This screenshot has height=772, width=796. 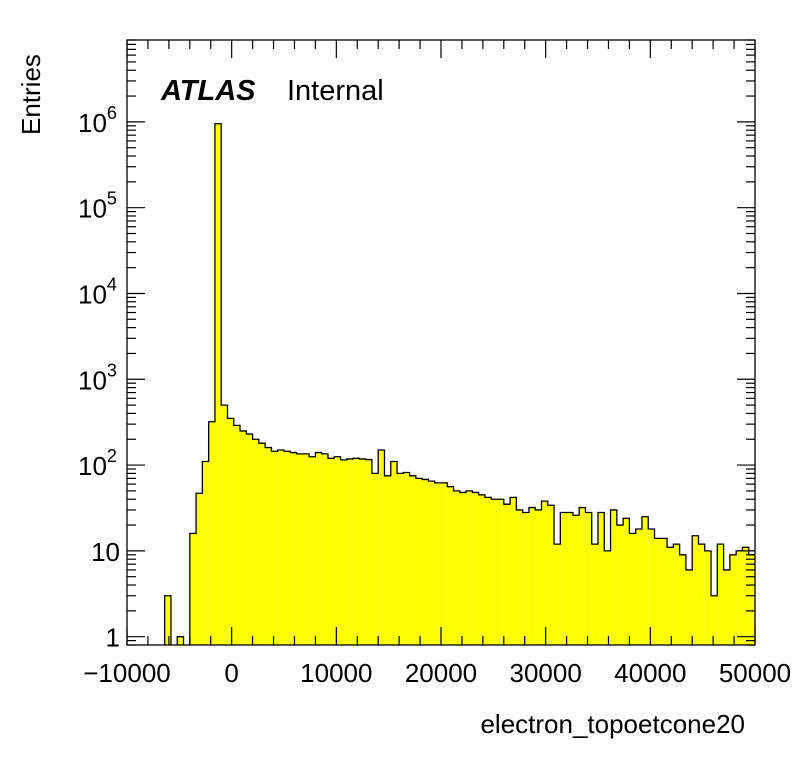 What do you see at coordinates (97, 206) in the screenshot?
I see `y-tick-label: 10⁵` at bounding box center [97, 206].